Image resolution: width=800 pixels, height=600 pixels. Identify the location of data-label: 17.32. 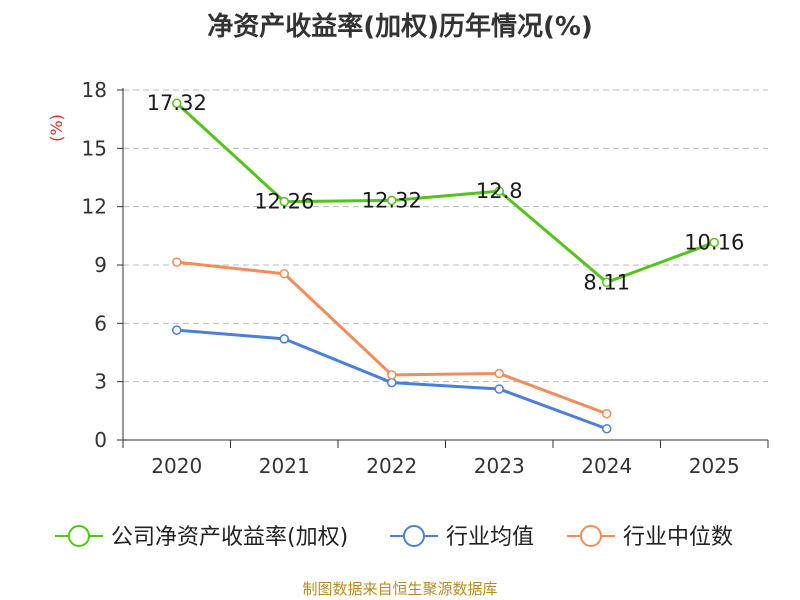
(177, 103).